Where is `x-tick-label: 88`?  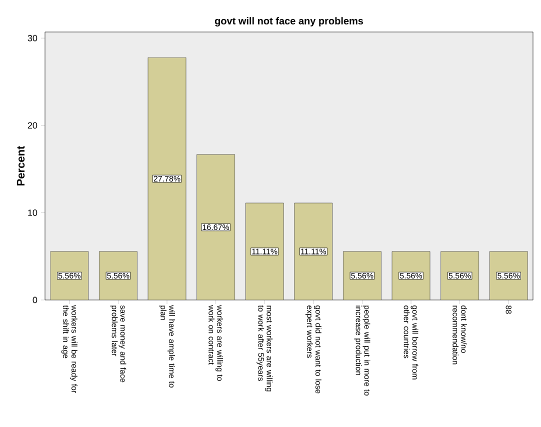 x-tick-label: 88 is located at coordinates (509, 310).